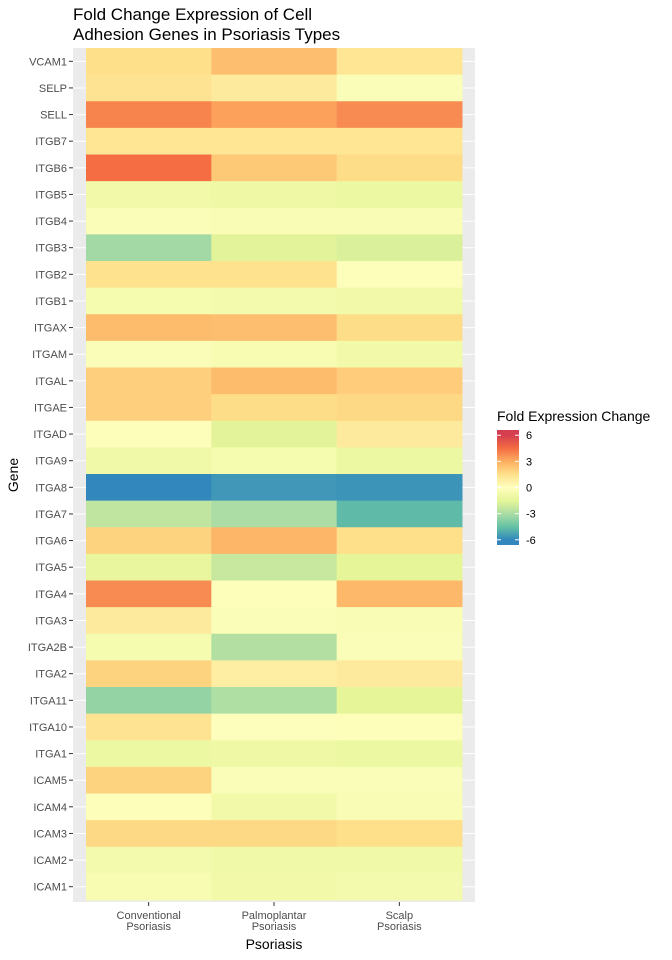 The width and height of the screenshot is (672, 960). Describe the element at coordinates (53, 89) in the screenshot. I see `y-tick-label: SELP` at that location.